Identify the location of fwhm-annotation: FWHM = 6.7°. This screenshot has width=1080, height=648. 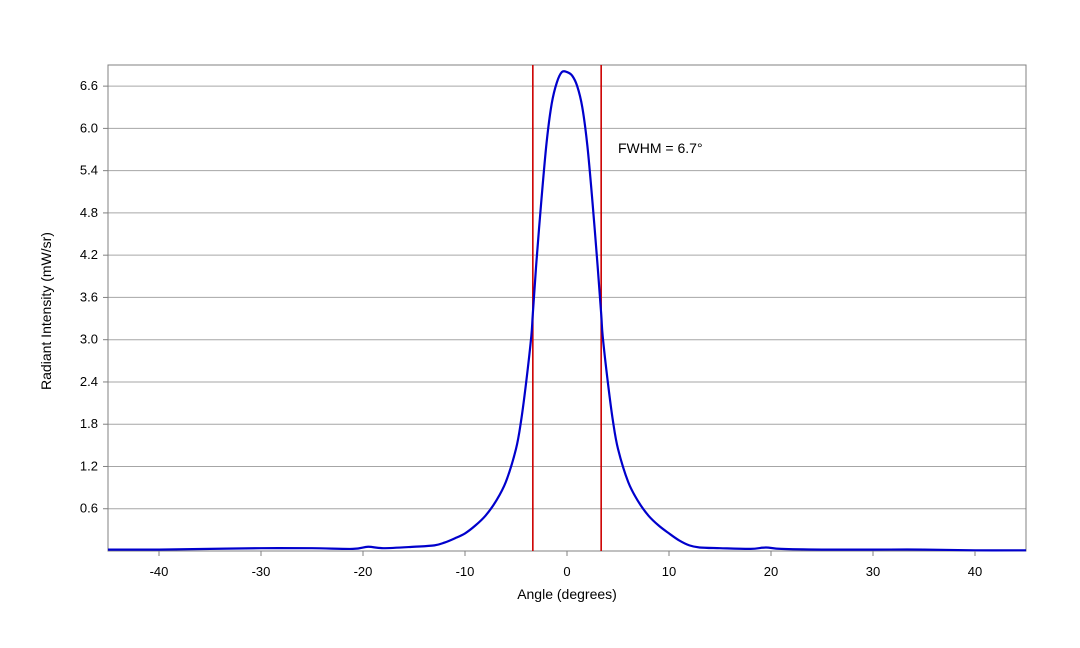
(660, 148).